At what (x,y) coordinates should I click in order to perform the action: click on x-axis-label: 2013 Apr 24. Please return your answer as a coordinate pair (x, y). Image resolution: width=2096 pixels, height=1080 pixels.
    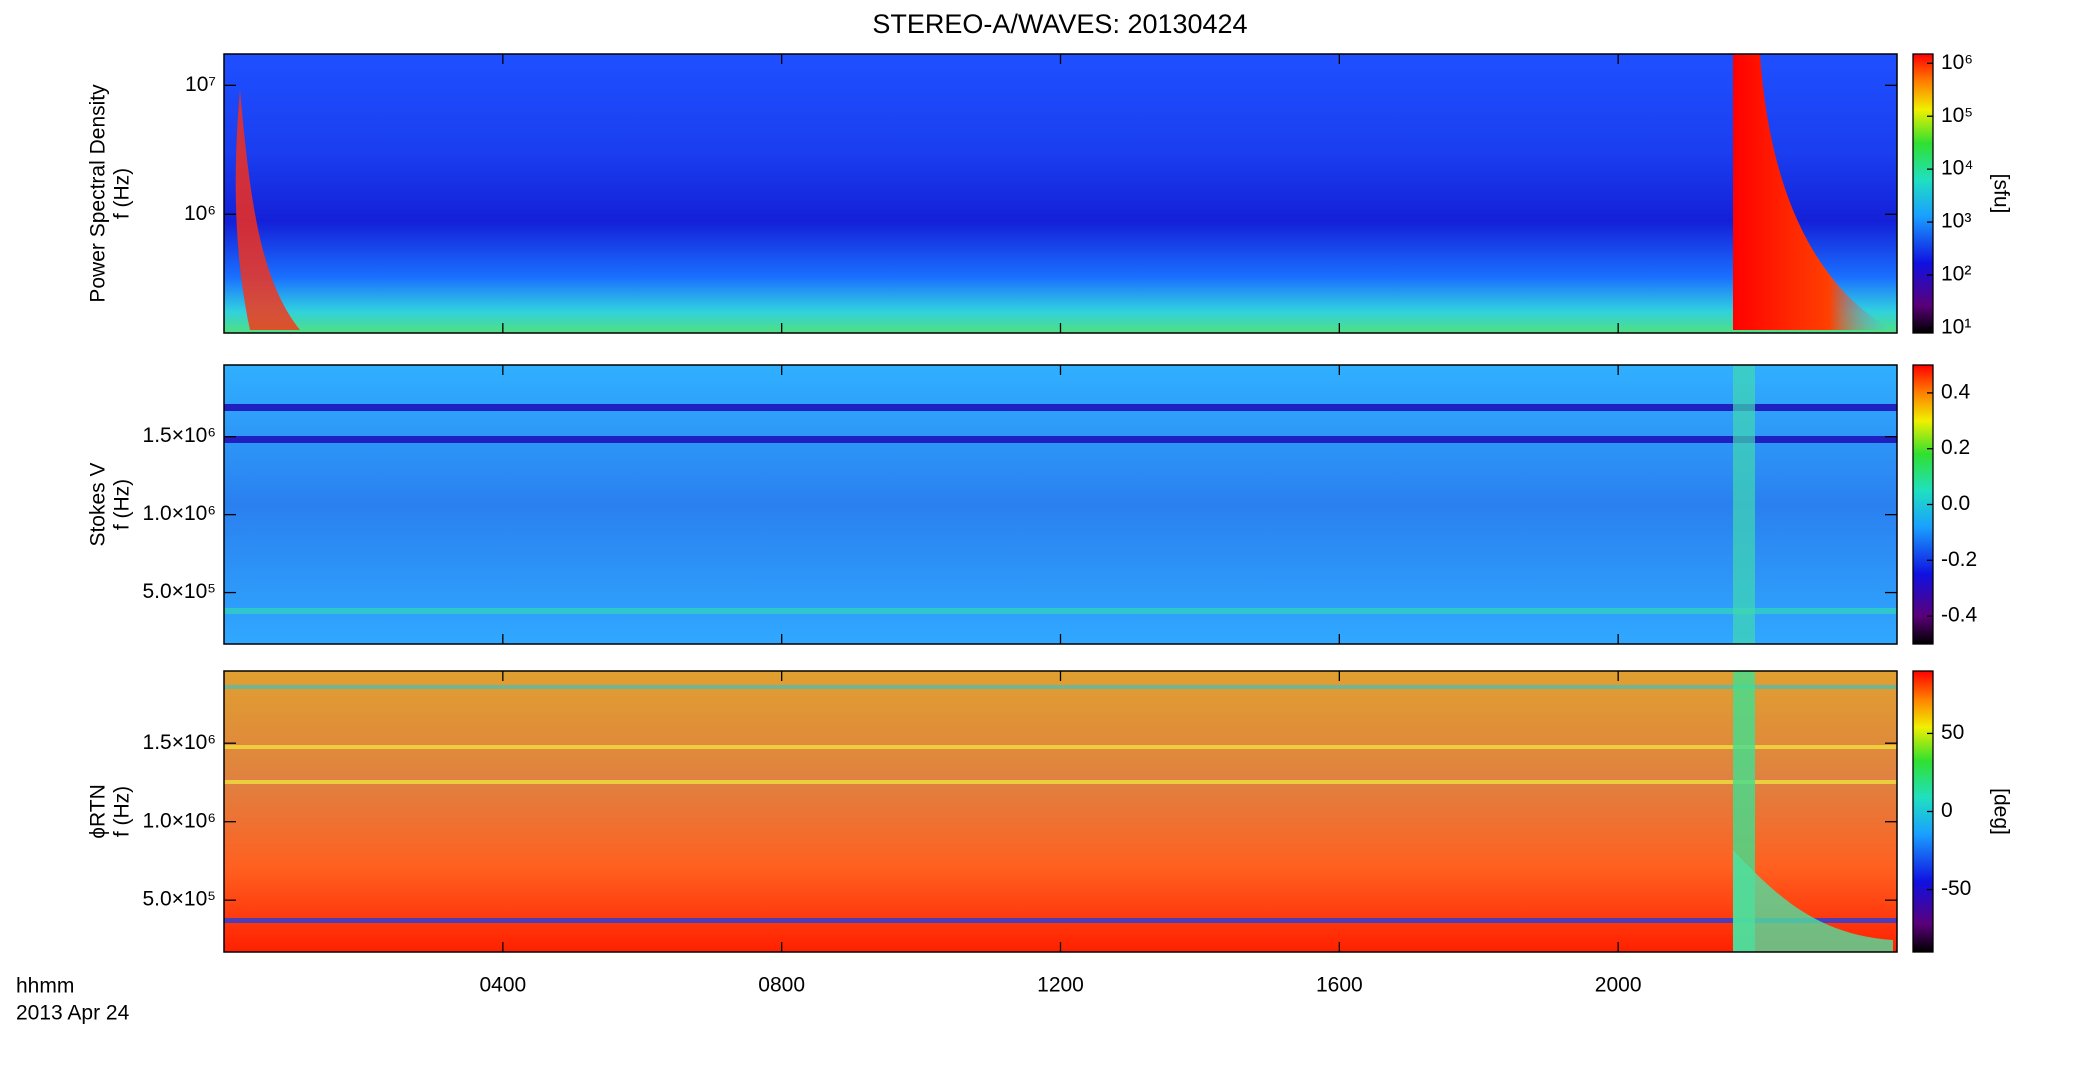
    Looking at the image, I should click on (73, 1013).